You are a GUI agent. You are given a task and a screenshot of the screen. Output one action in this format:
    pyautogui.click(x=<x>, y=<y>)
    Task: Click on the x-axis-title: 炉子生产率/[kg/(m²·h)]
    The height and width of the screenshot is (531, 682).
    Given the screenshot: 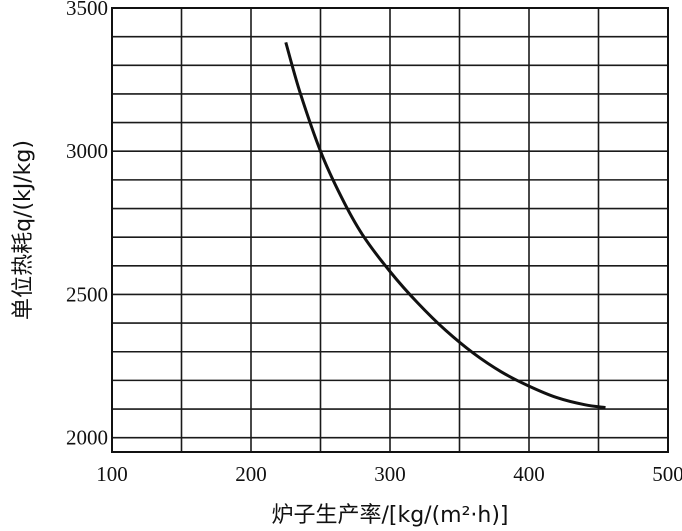 What is the action you would take?
    pyautogui.click(x=389, y=515)
    